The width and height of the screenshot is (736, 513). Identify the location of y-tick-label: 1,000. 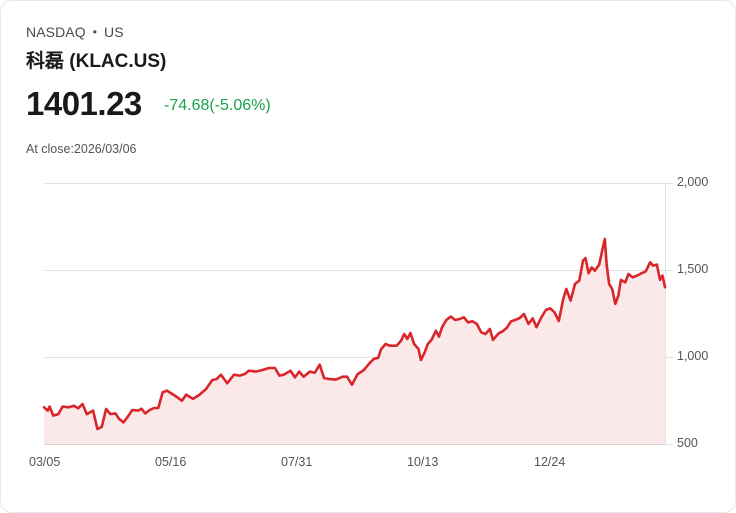
(693, 356).